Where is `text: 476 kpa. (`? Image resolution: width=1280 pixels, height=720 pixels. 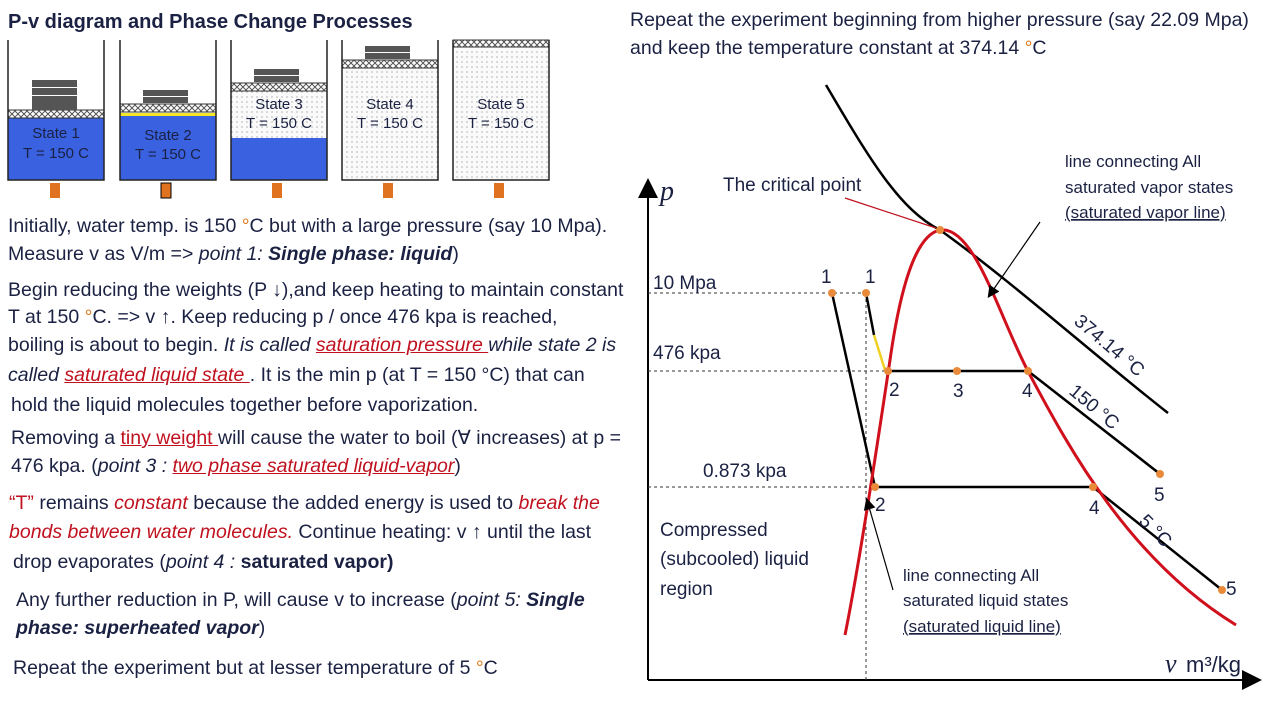
text: 476 kpa. ( is located at coordinates (54, 466).